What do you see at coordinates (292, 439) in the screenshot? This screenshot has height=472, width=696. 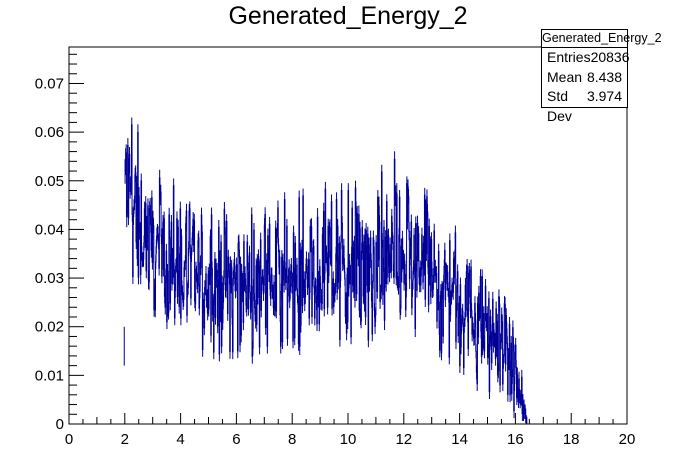 I see `svg-text: 8` at bounding box center [292, 439].